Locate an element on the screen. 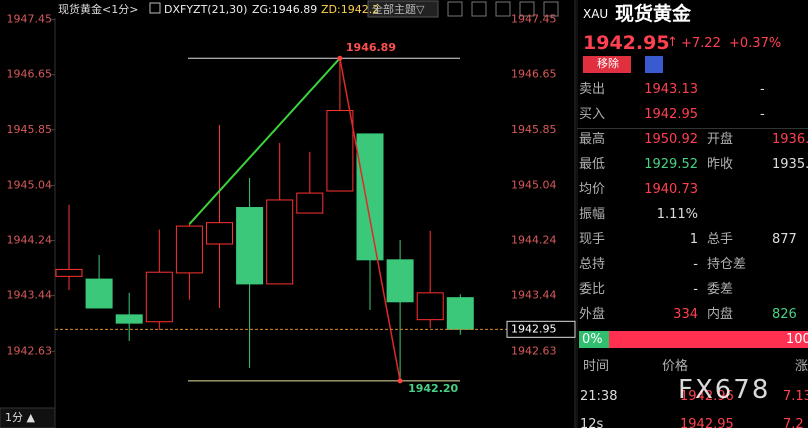  instrument-name: 现货黄金 is located at coordinates (653, 14).